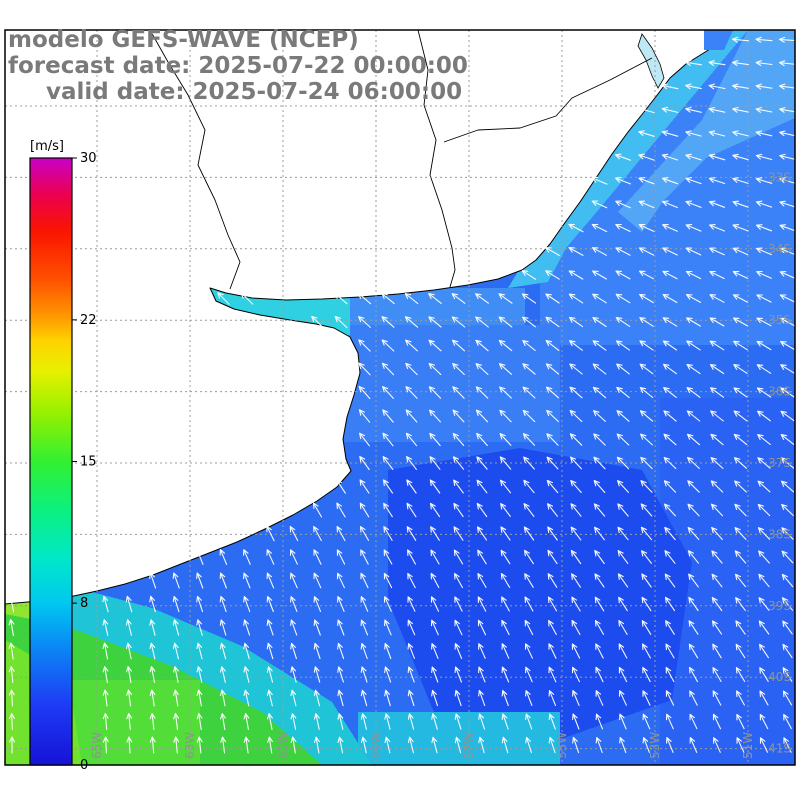 The image size is (800, 800). Describe the element at coordinates (84, 765) in the screenshot. I see `colorbar-tick-label: 0` at that location.